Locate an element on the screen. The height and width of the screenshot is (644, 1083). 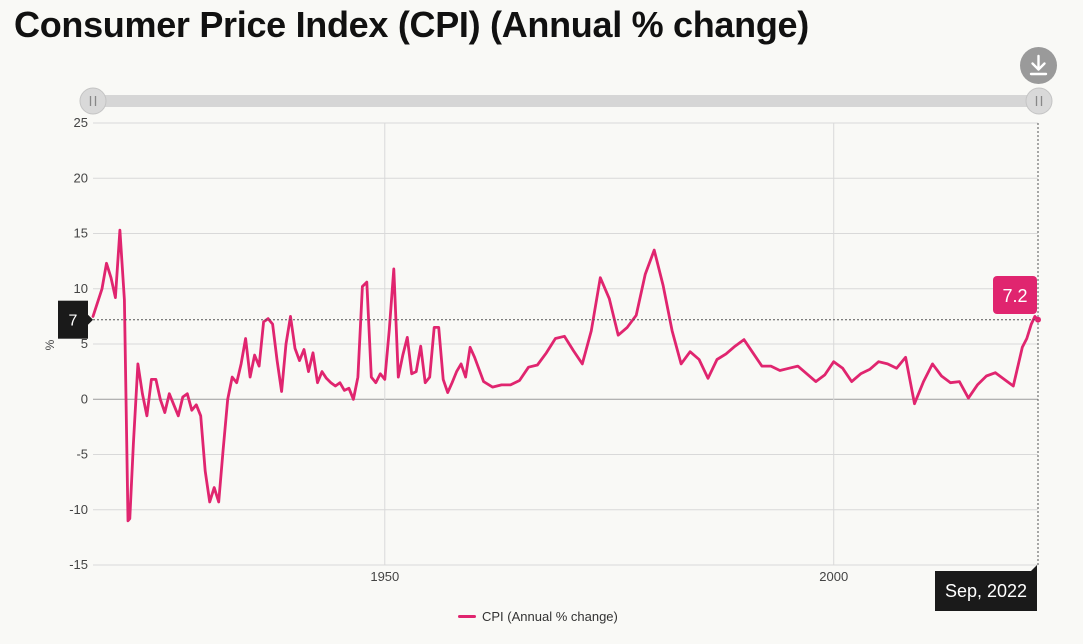
date-tooltip is located at coordinates (986, 591).